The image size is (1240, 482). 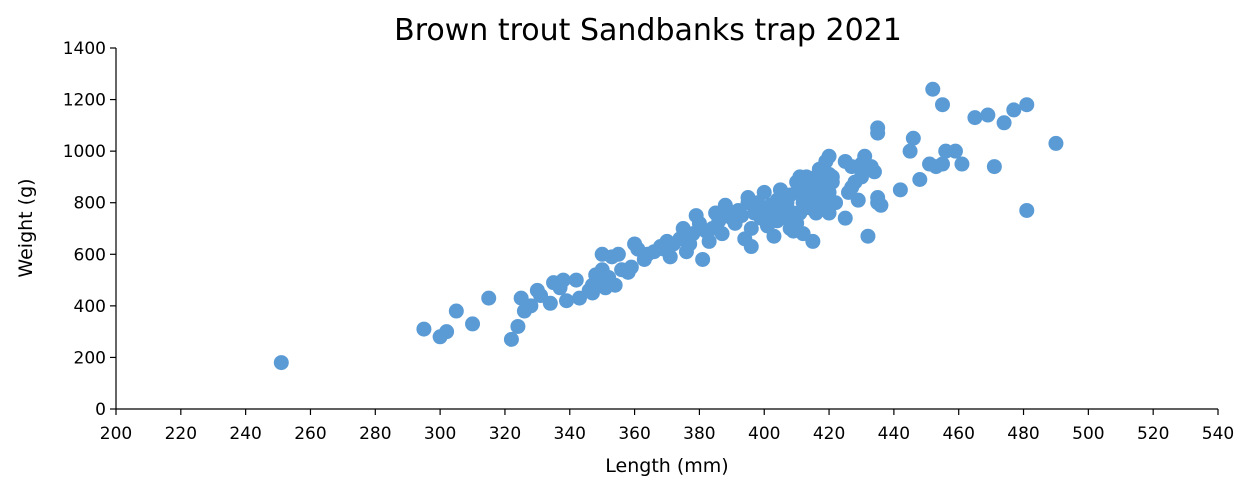 I want to click on y-ticks: 0 200 400 600 800 1000 1200 1400, so click(x=89, y=229).